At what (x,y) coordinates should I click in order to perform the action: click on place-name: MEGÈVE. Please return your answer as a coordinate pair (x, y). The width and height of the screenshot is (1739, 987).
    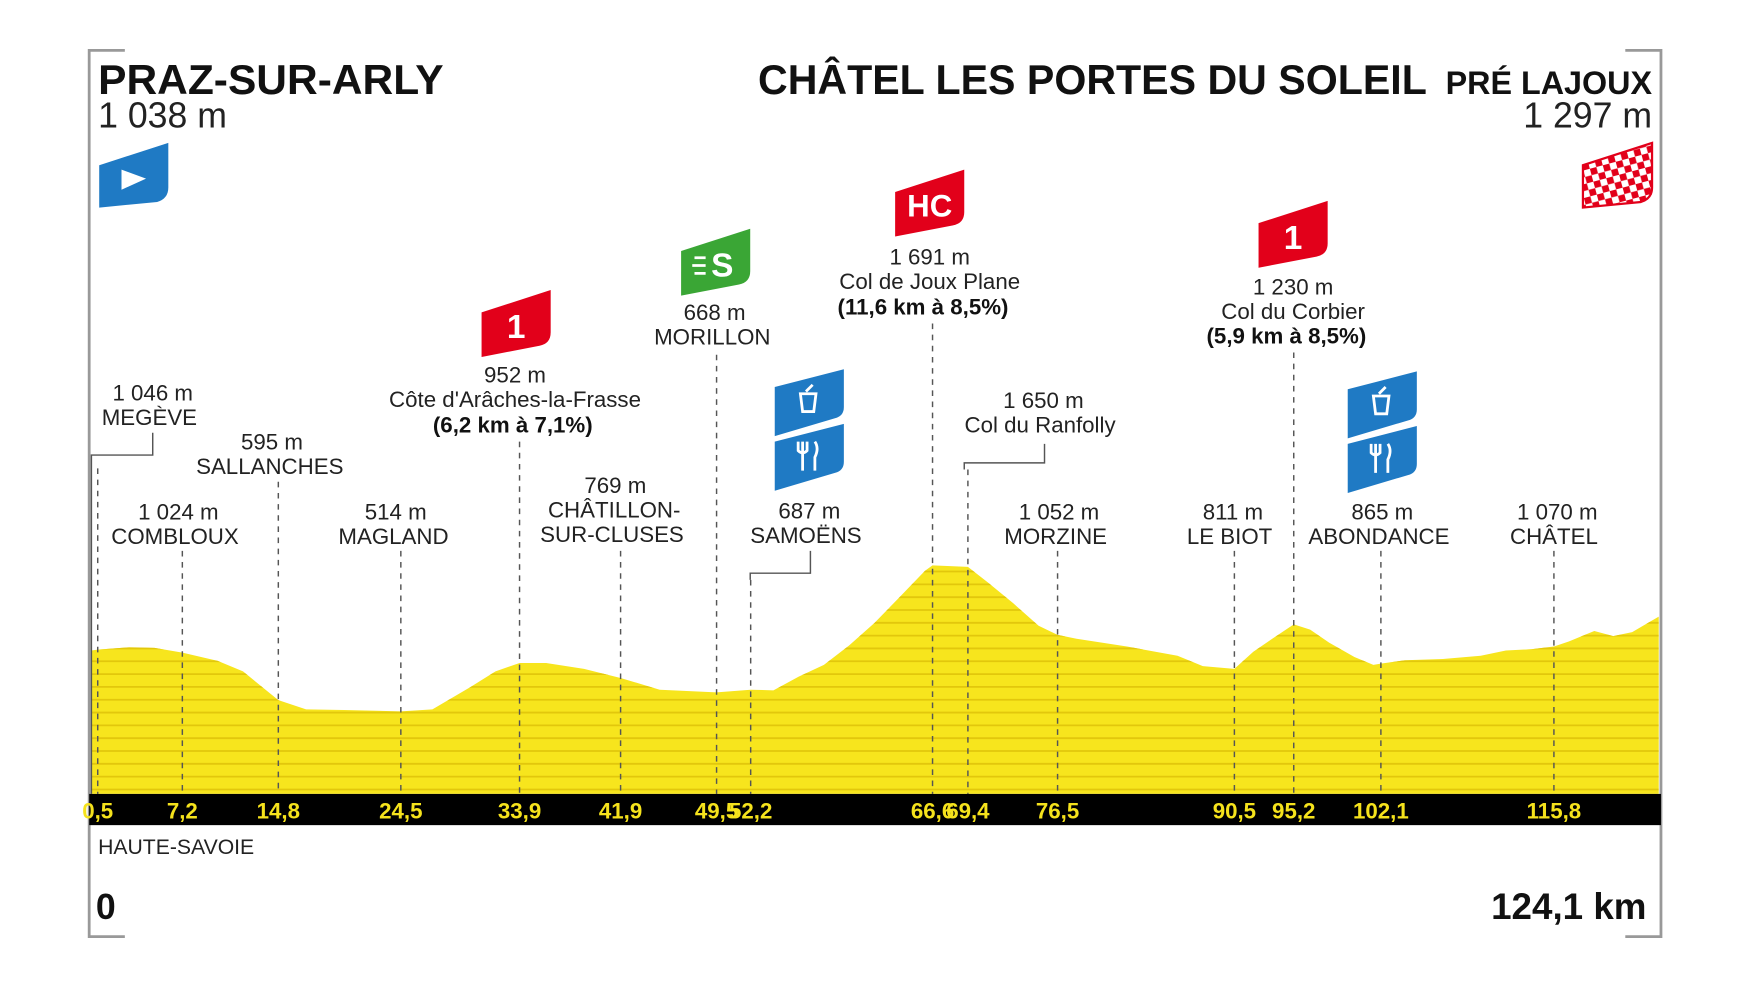
    Looking at the image, I should click on (149, 417).